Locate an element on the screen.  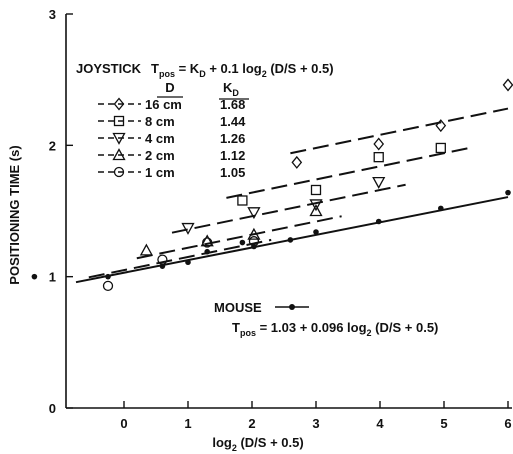
joystick-equation-log-sub: 2 is located at coordinates (264, 74).